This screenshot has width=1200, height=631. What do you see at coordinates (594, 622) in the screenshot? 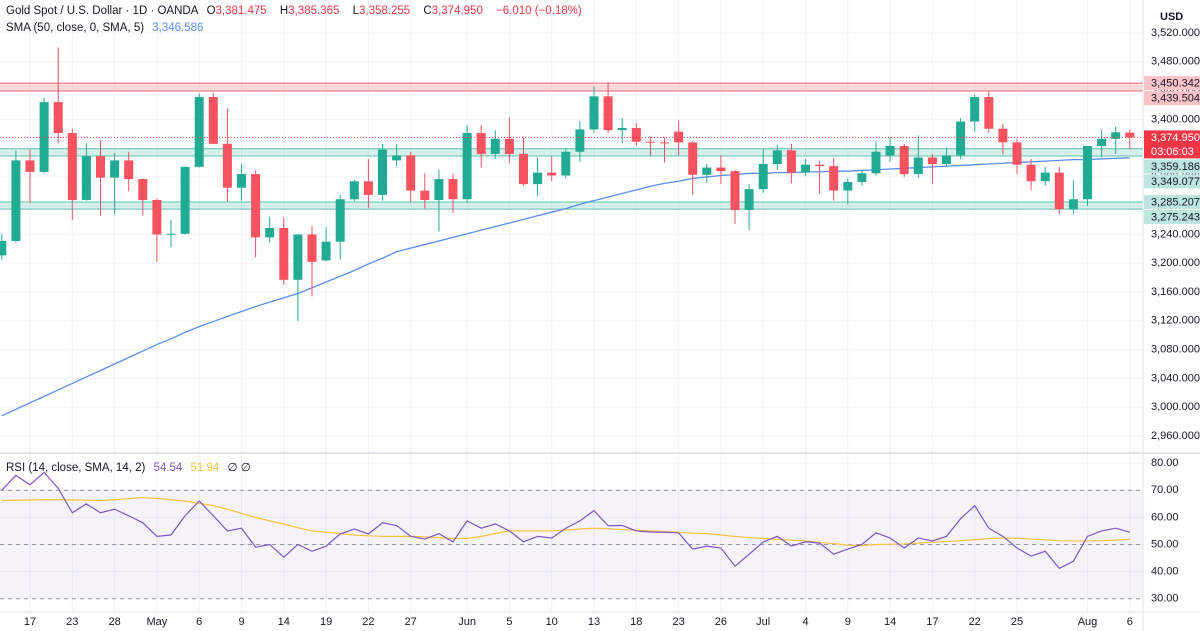
I see `x-tick-label: 13` at bounding box center [594, 622].